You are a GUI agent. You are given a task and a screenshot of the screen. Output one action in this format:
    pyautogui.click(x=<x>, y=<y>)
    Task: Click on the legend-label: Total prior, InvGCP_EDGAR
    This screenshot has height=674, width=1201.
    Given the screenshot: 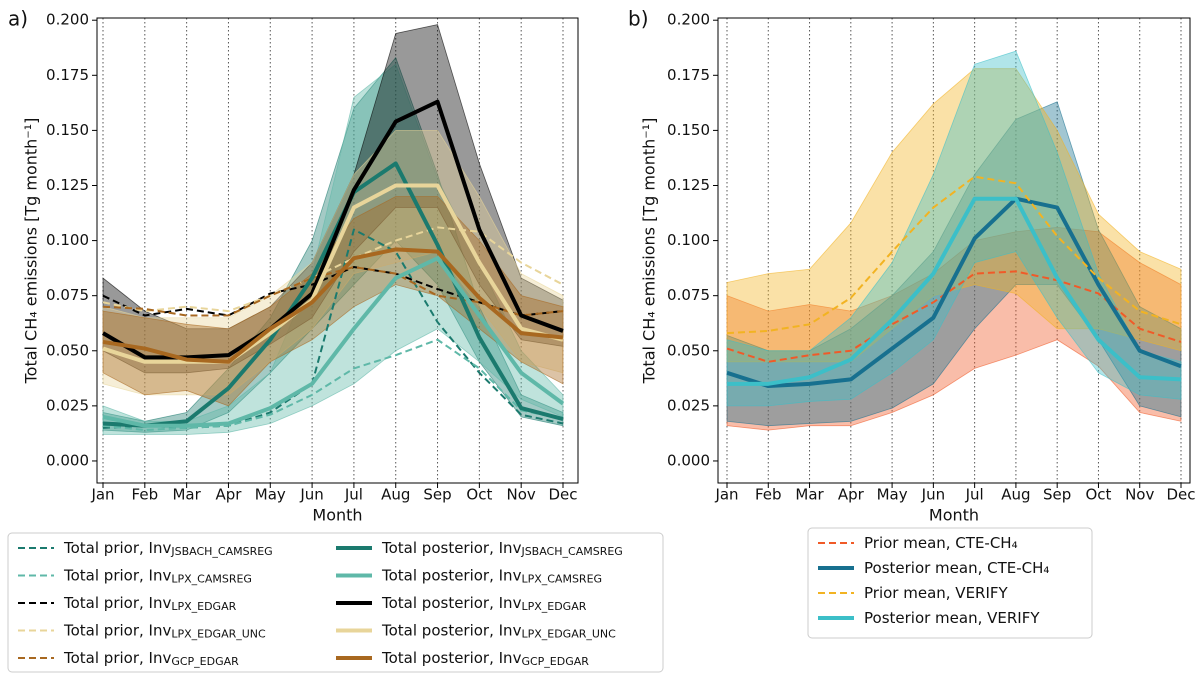 What is the action you would take?
    pyautogui.click(x=151, y=659)
    